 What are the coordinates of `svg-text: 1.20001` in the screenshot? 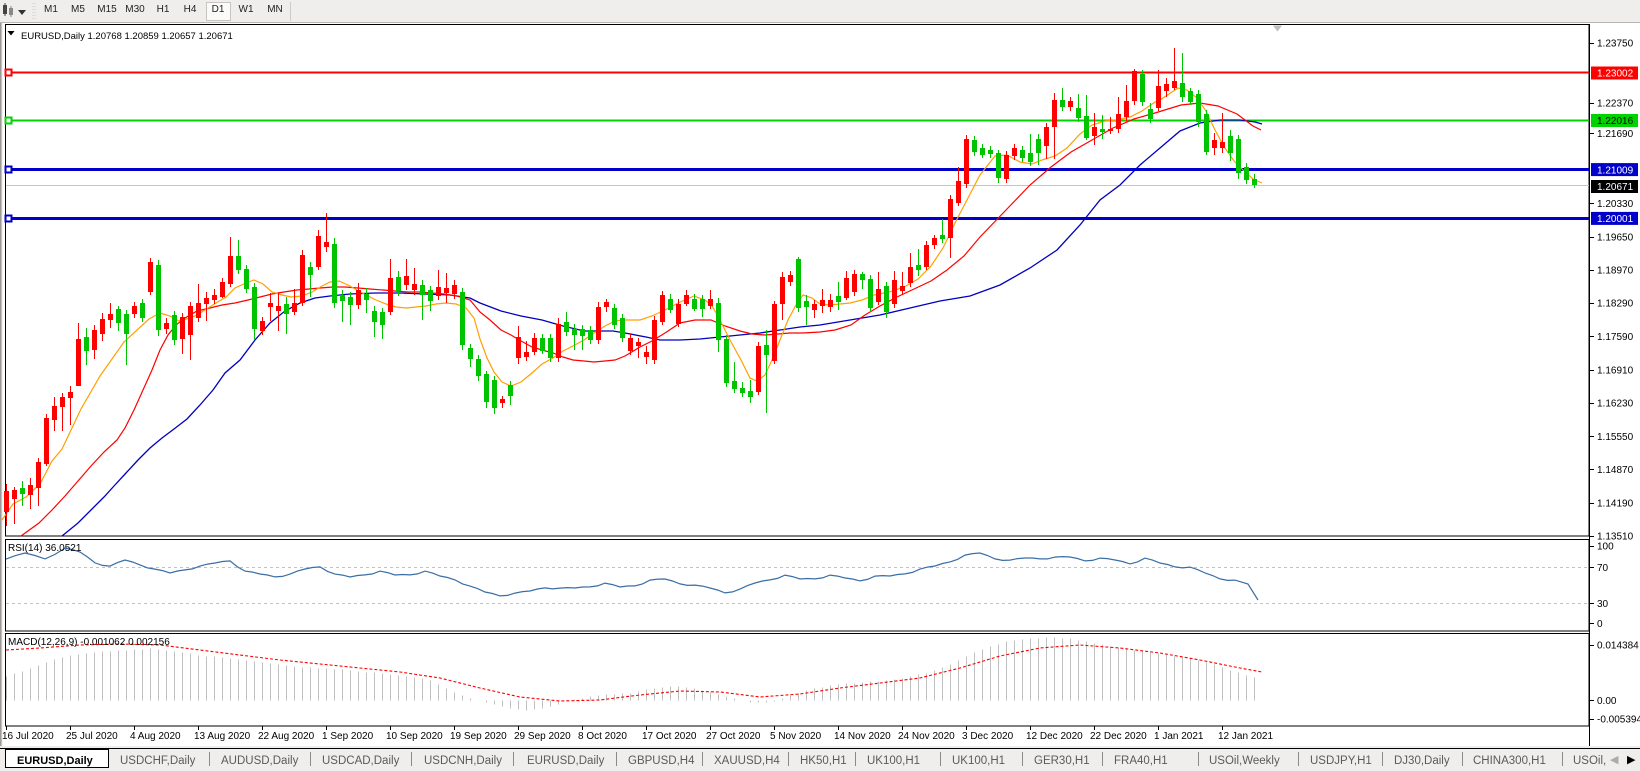 It's located at (1615, 219).